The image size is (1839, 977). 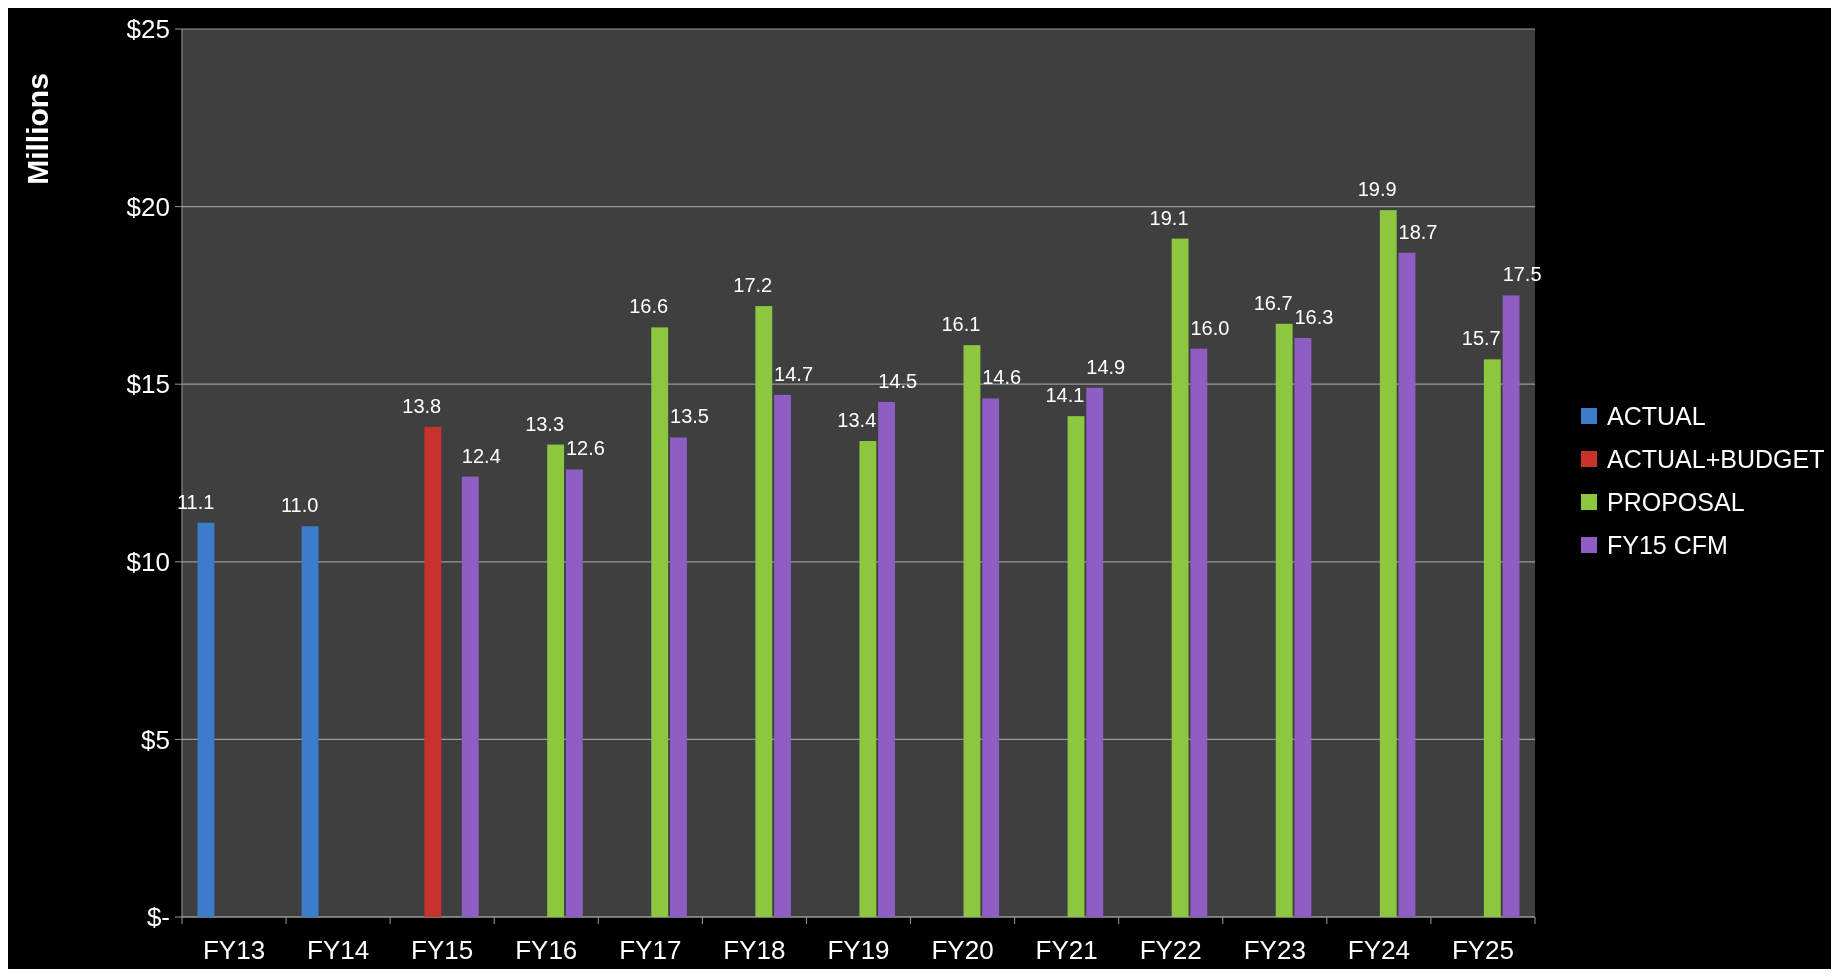 What do you see at coordinates (148, 384) in the screenshot?
I see `y-tick-label: $15` at bounding box center [148, 384].